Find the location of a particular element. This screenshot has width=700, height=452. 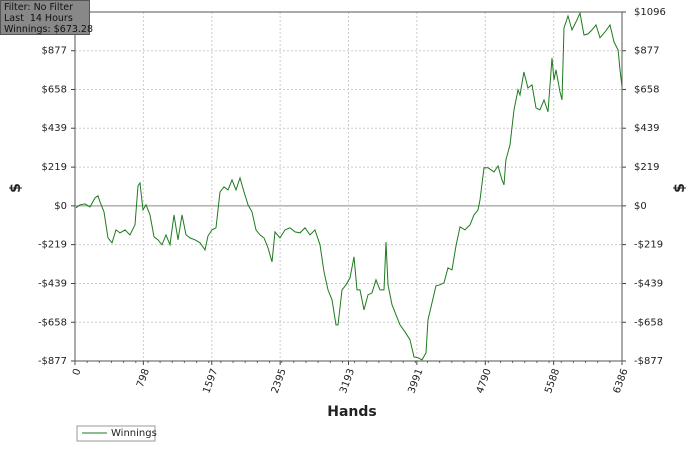

x-tick-label: 3991 is located at coordinates (415, 381).